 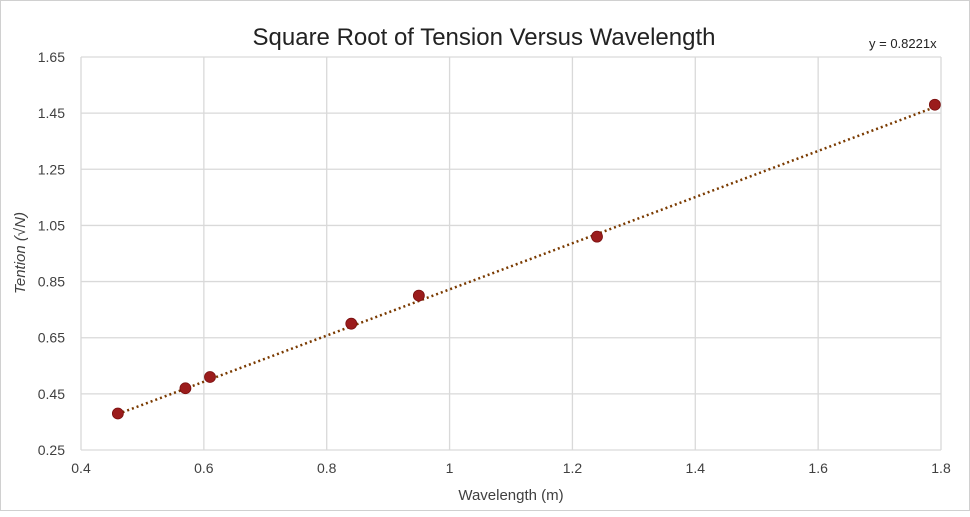 I want to click on y-tick-label: 0.25, so click(x=51, y=450).